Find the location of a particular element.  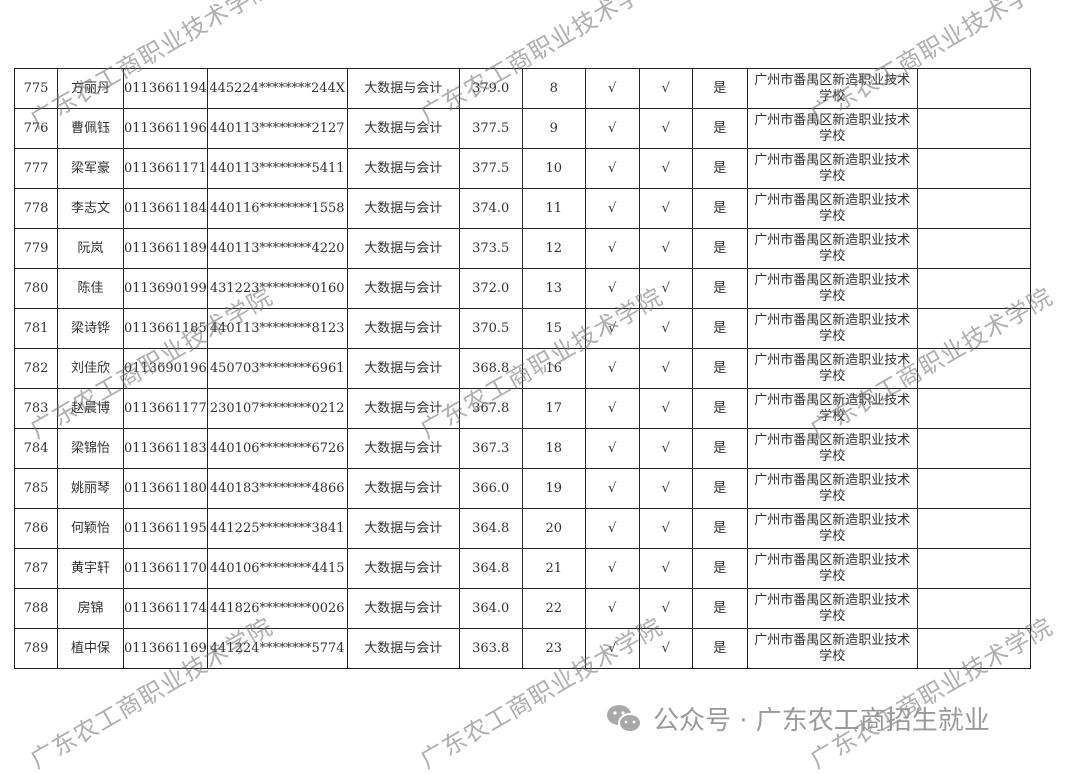

cell-exam-no: 0113661184 is located at coordinates (165, 208).